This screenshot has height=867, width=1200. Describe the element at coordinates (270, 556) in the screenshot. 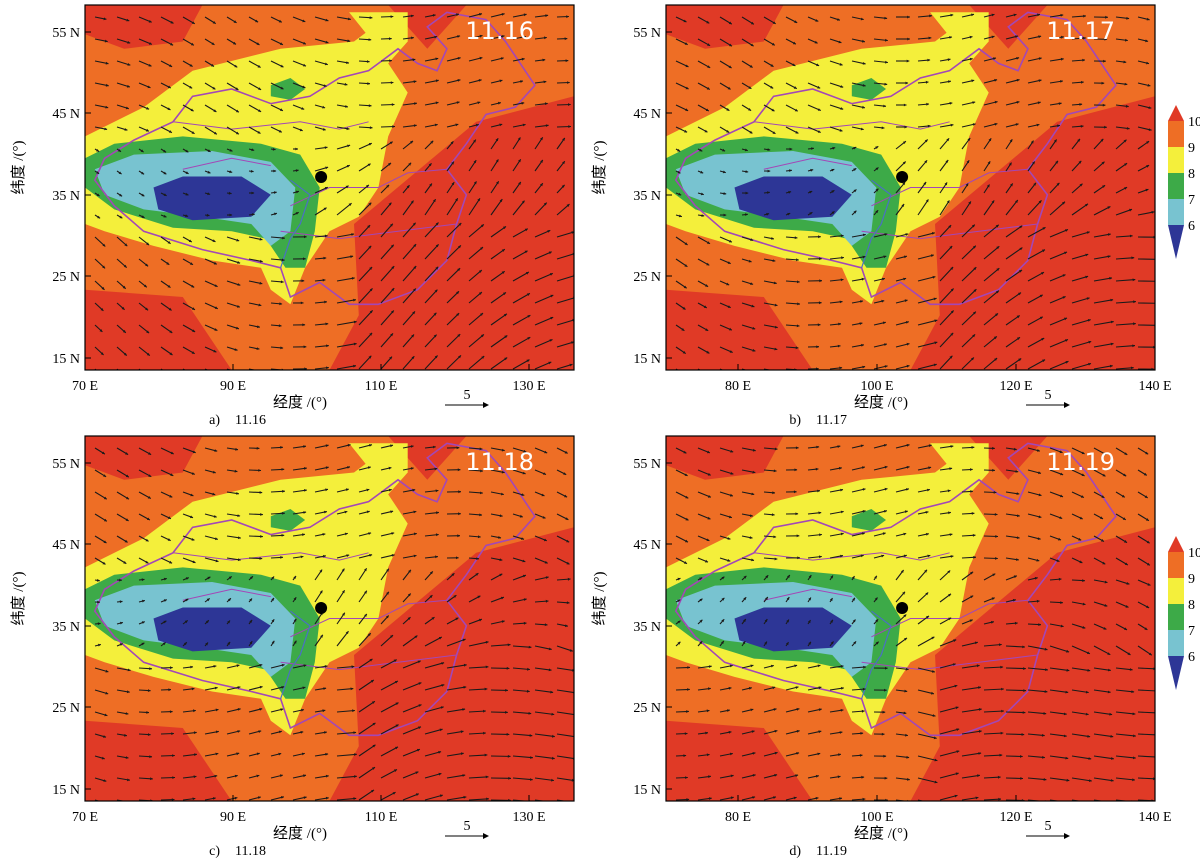

I see `province-border` at that location.